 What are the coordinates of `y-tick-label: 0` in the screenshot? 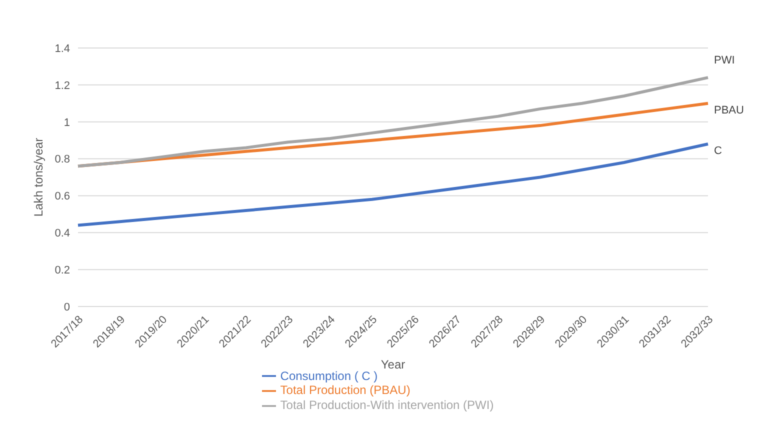 It's located at (67, 307).